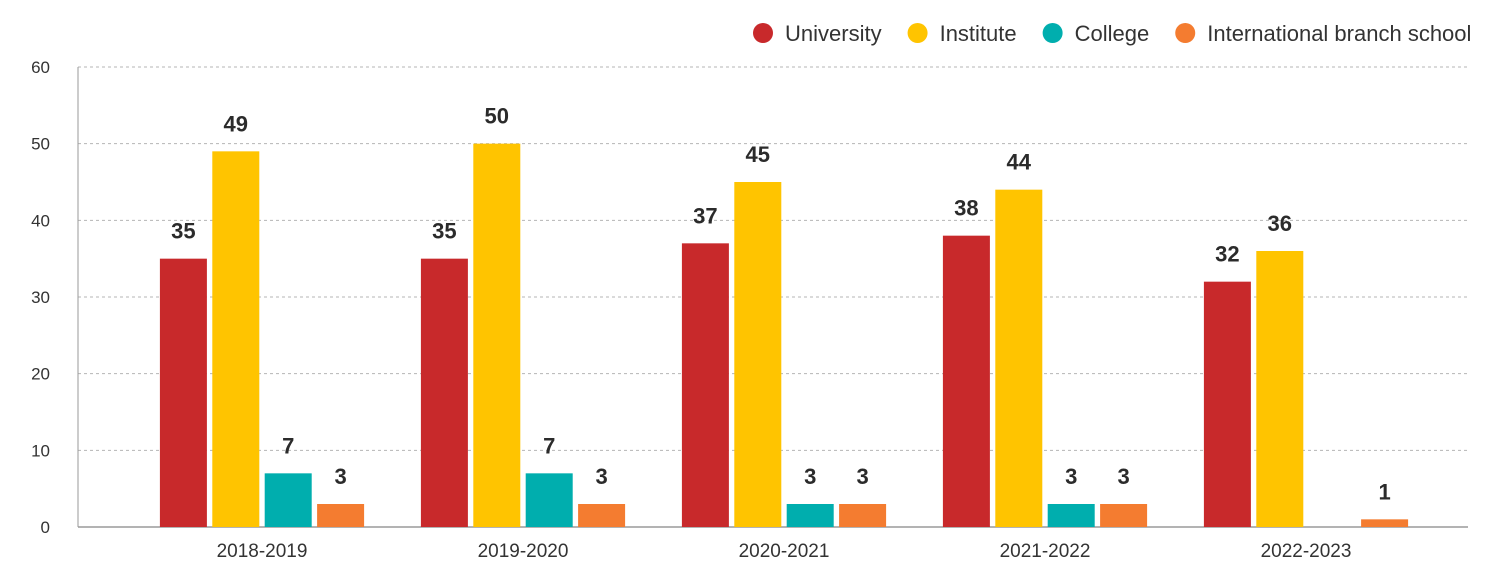 The width and height of the screenshot is (1500, 583). I want to click on y-tick-label: 40, so click(40, 220).